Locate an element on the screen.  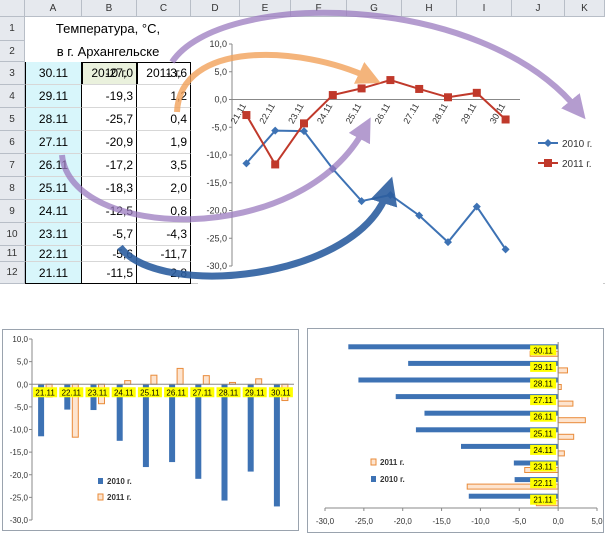
value-2010-cell: -17,2 is located at coordinates (109, 165).